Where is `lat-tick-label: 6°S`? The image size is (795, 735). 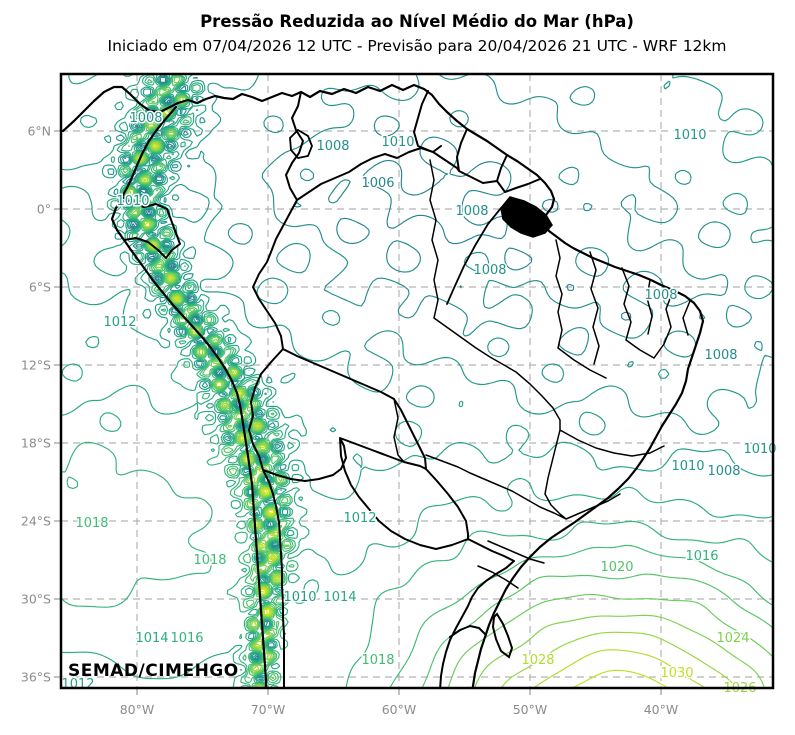
lat-tick-label: 6°S is located at coordinates (40, 287).